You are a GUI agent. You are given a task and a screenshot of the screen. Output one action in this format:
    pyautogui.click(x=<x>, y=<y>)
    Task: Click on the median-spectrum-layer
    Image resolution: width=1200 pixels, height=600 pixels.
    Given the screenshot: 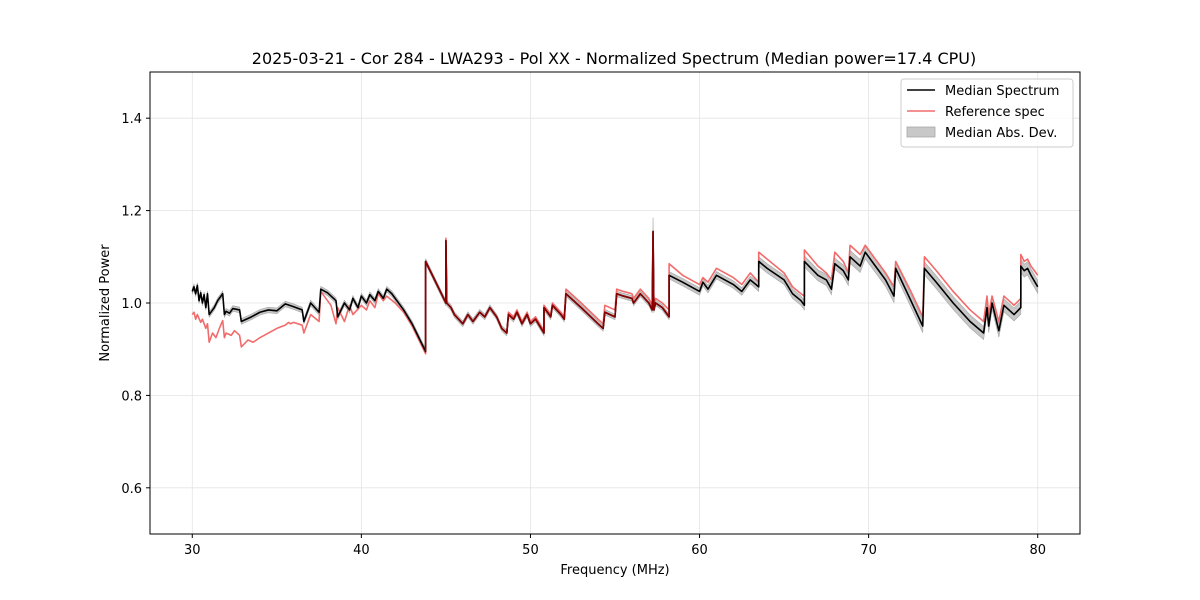 What is the action you would take?
    pyautogui.click(x=615, y=291)
    